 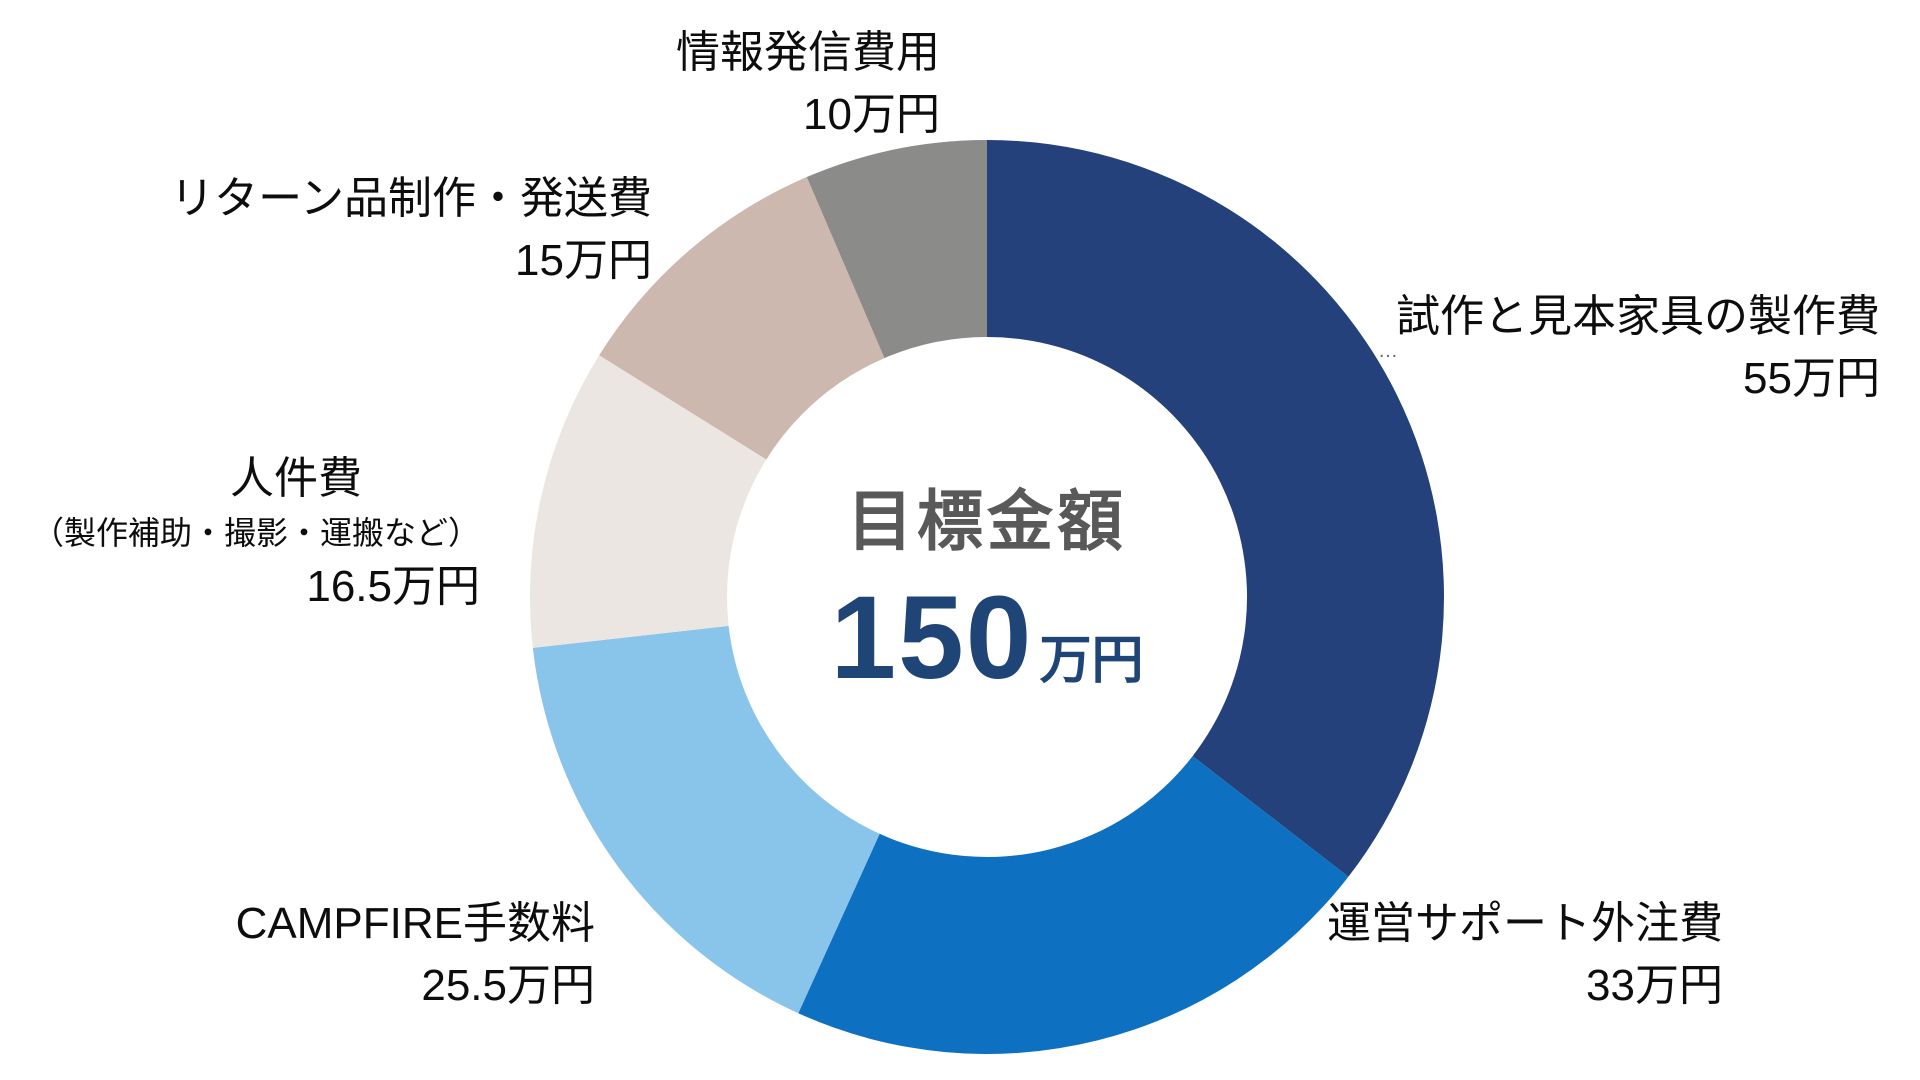 I want to click on segment-label-labor: 人件費 （製作補助・撮影・運搬など） 16.5万円, so click(x=256, y=533).